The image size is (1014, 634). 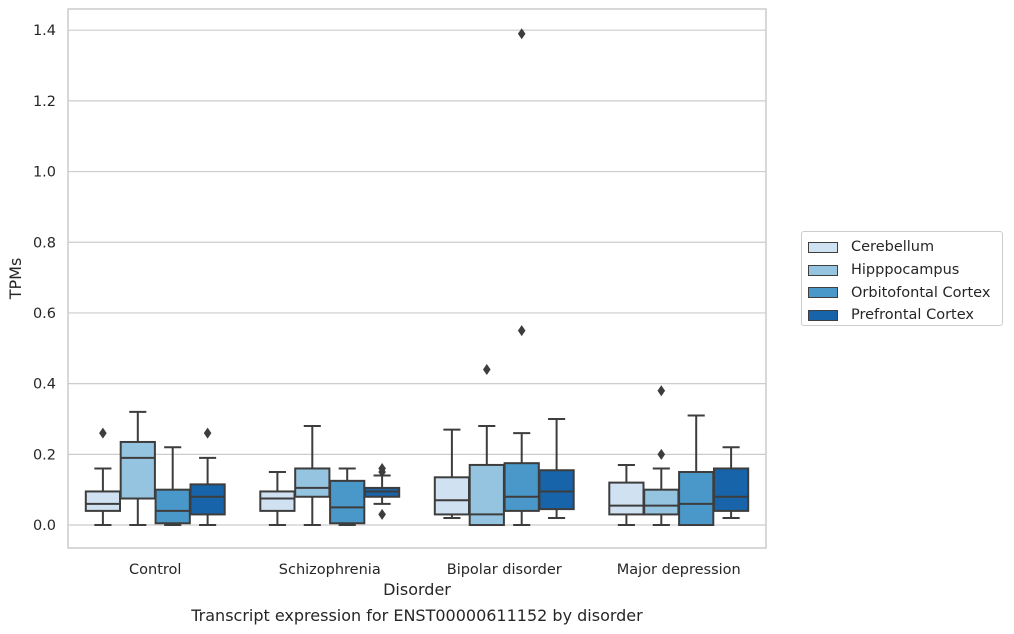 What do you see at coordinates (486, 495) in the screenshot?
I see `box-hipppocampus-bipolar-disorder` at bounding box center [486, 495].